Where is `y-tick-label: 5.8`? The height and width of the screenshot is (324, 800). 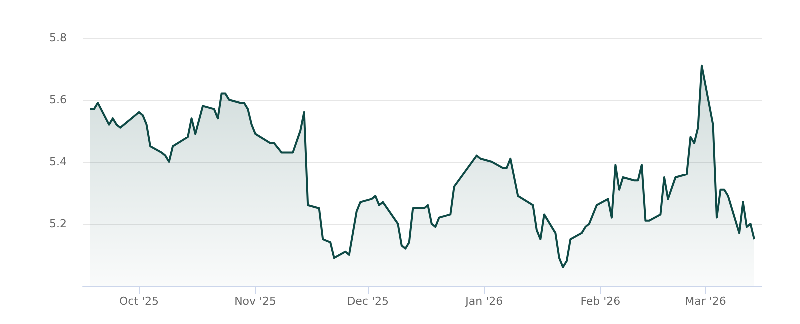
y-tick-label: 5.8 is located at coordinates (58, 38).